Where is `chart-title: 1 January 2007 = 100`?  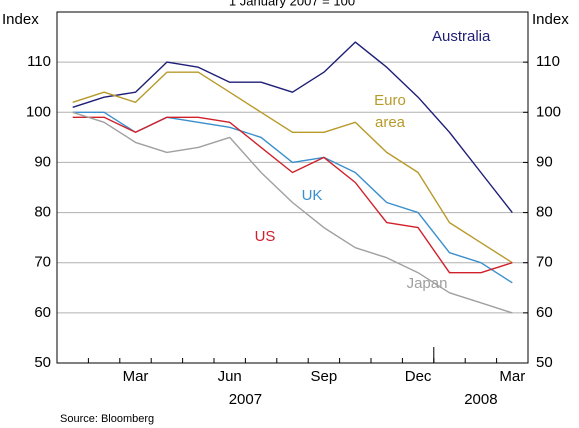 chart-title: 1 January 2007 = 100 is located at coordinates (292, 4).